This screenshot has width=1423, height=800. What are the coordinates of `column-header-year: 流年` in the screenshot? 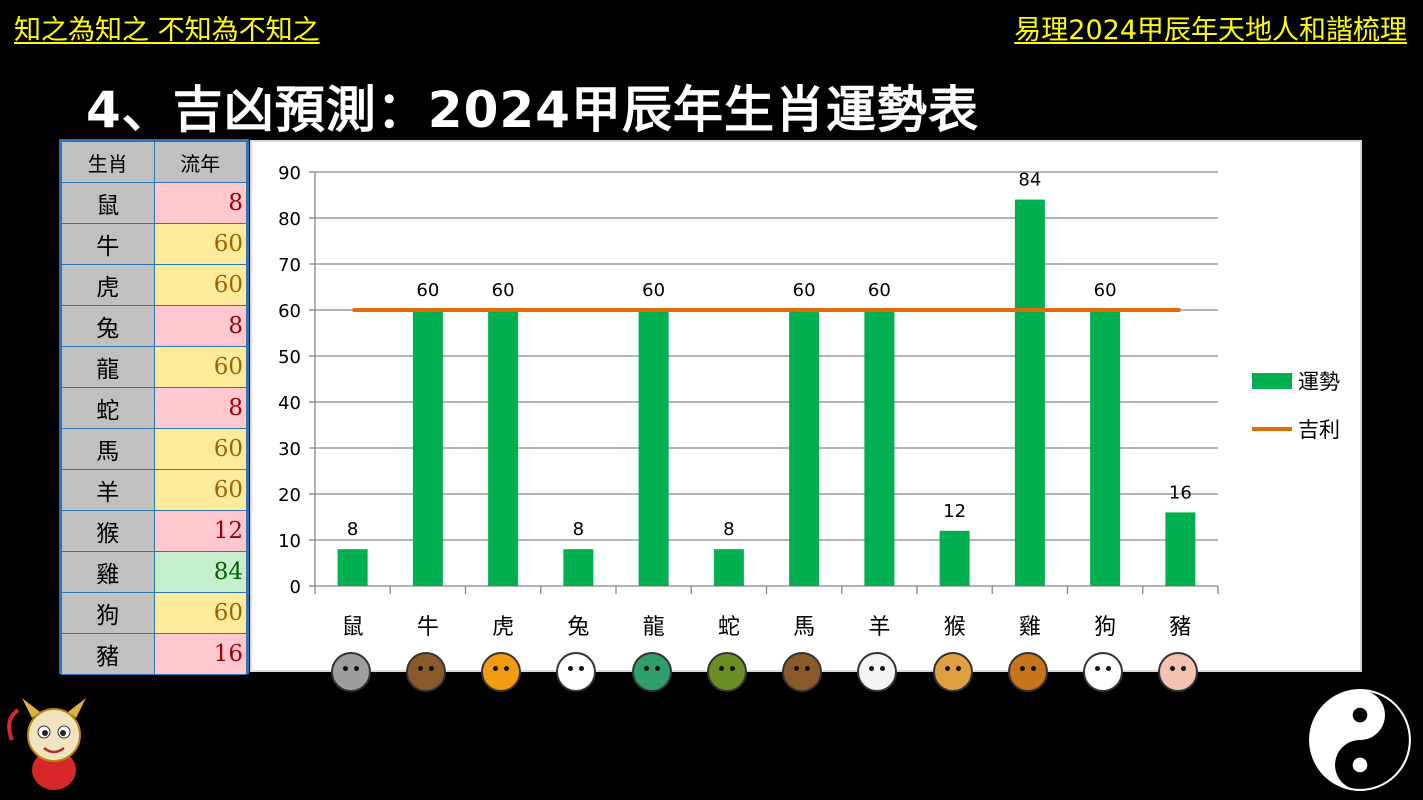 It's located at (200, 162).